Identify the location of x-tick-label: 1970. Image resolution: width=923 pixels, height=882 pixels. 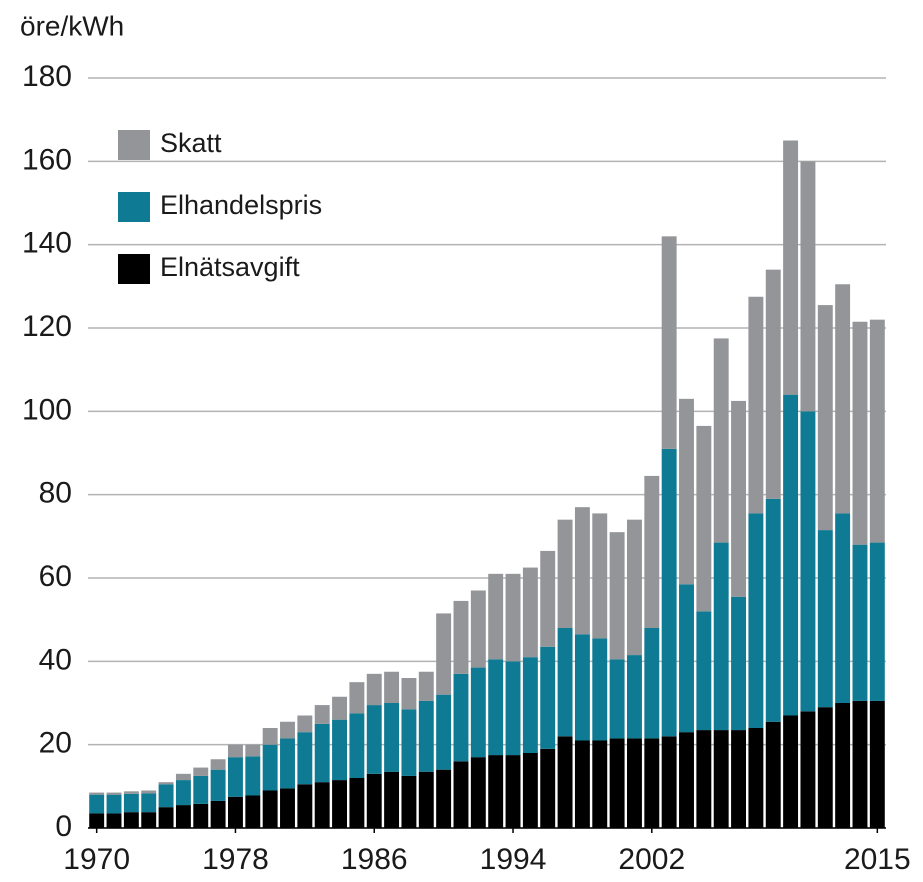
(96, 859).